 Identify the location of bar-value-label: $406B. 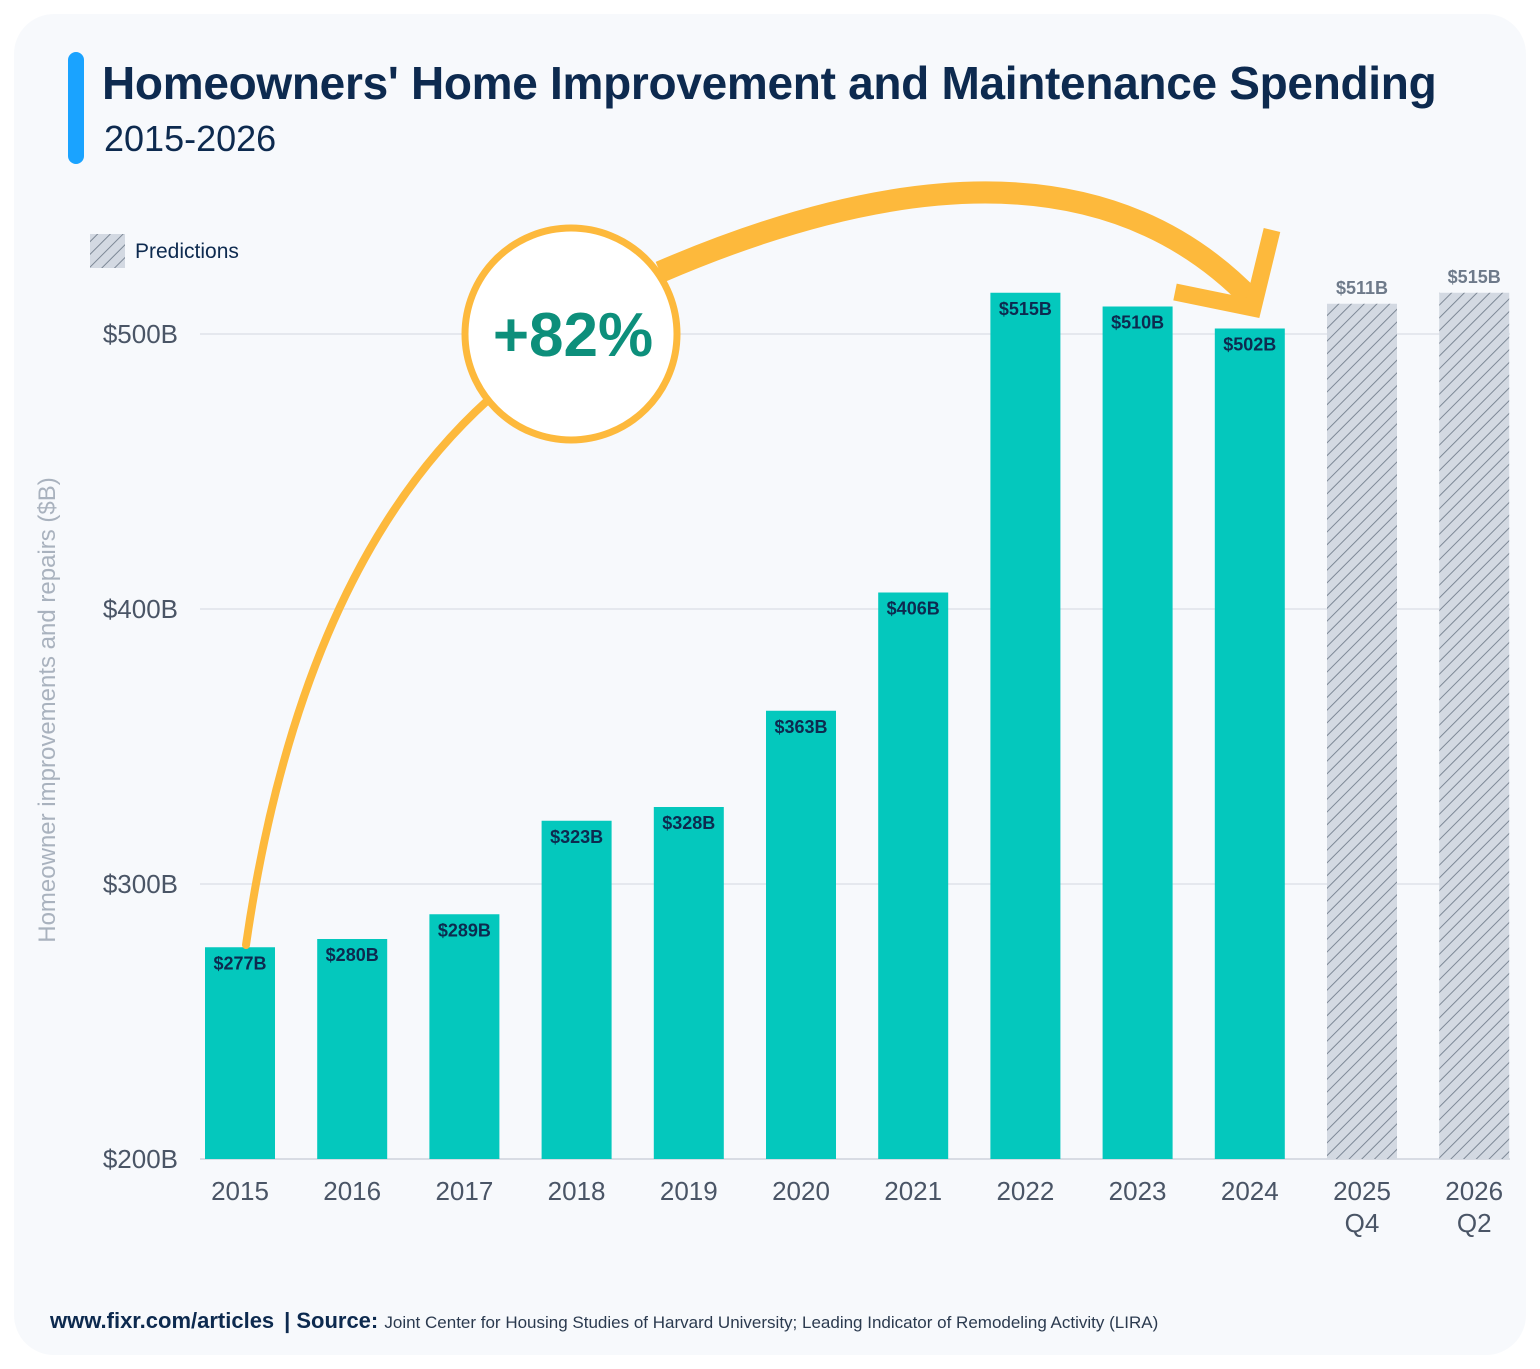
(913, 609).